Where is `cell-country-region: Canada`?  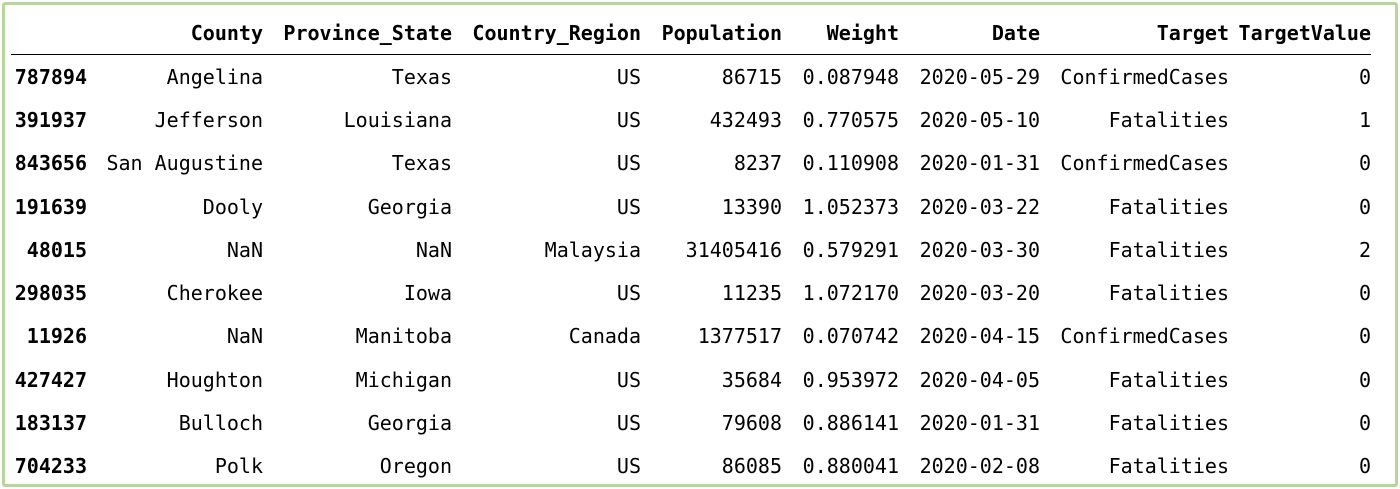 cell-country-region: Canada is located at coordinates (604, 336).